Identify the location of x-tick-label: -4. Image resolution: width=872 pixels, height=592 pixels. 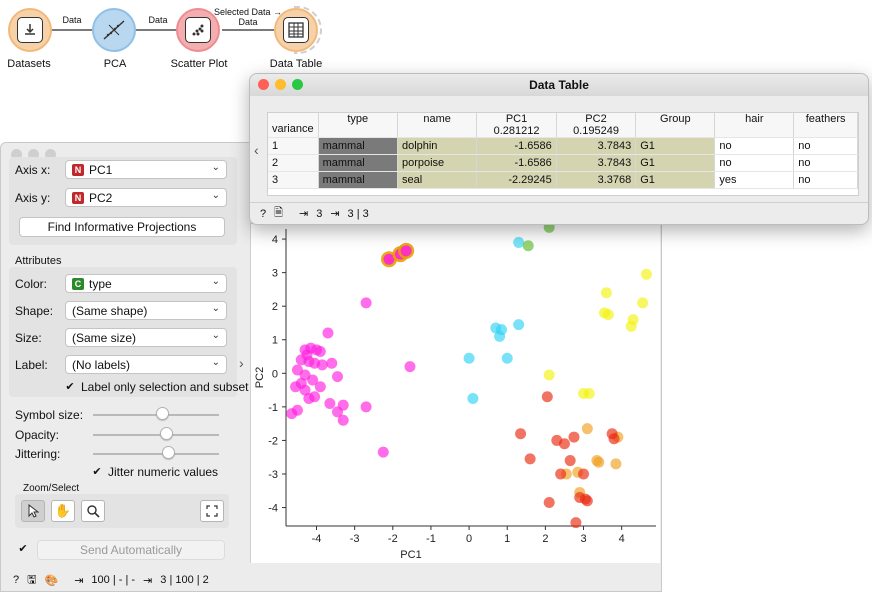
(317, 539).